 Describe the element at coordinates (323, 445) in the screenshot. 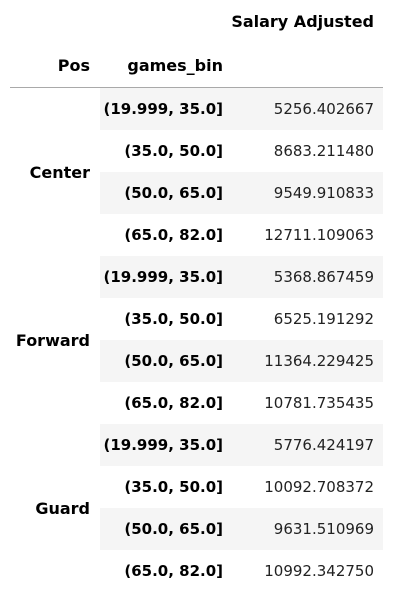

I see `row-value: 5776.424197` at that location.